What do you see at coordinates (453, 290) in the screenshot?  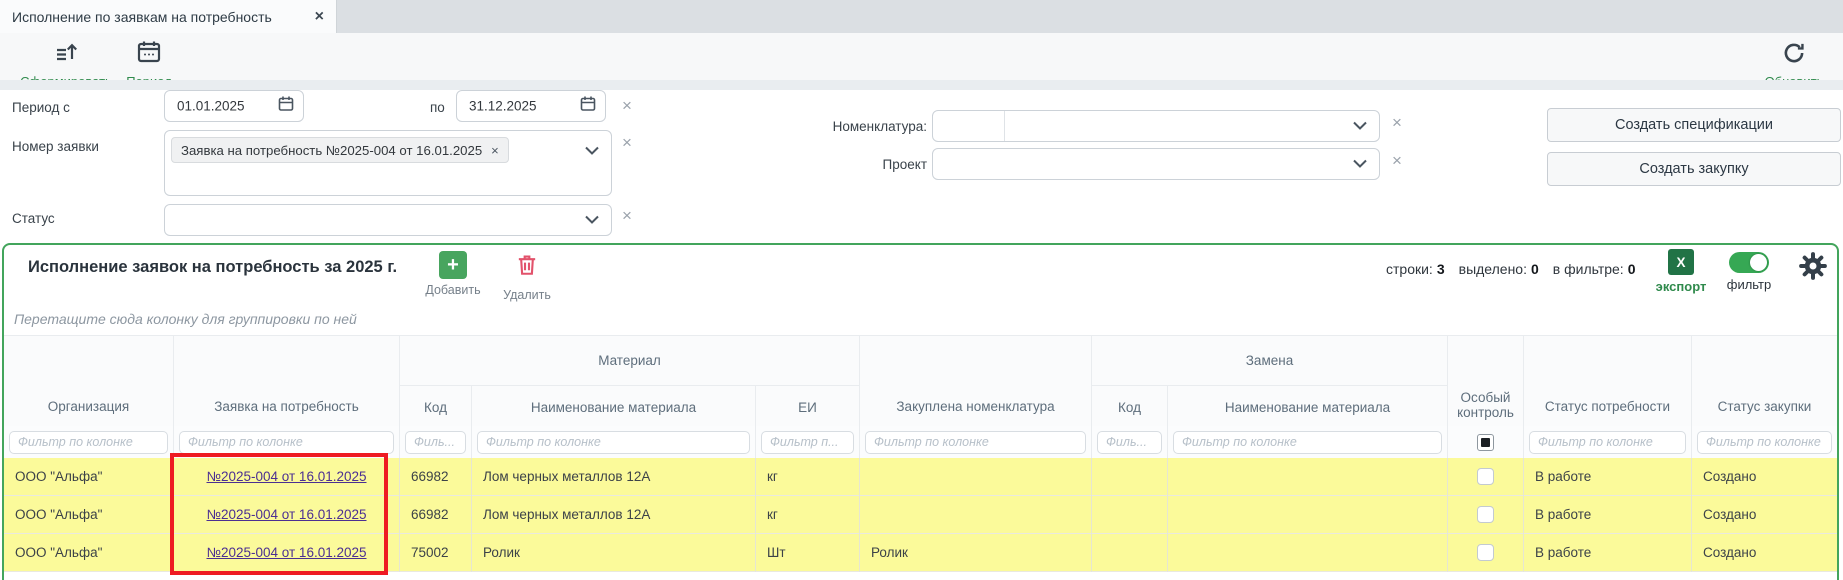 I see `add-button-label: Добавить` at bounding box center [453, 290].